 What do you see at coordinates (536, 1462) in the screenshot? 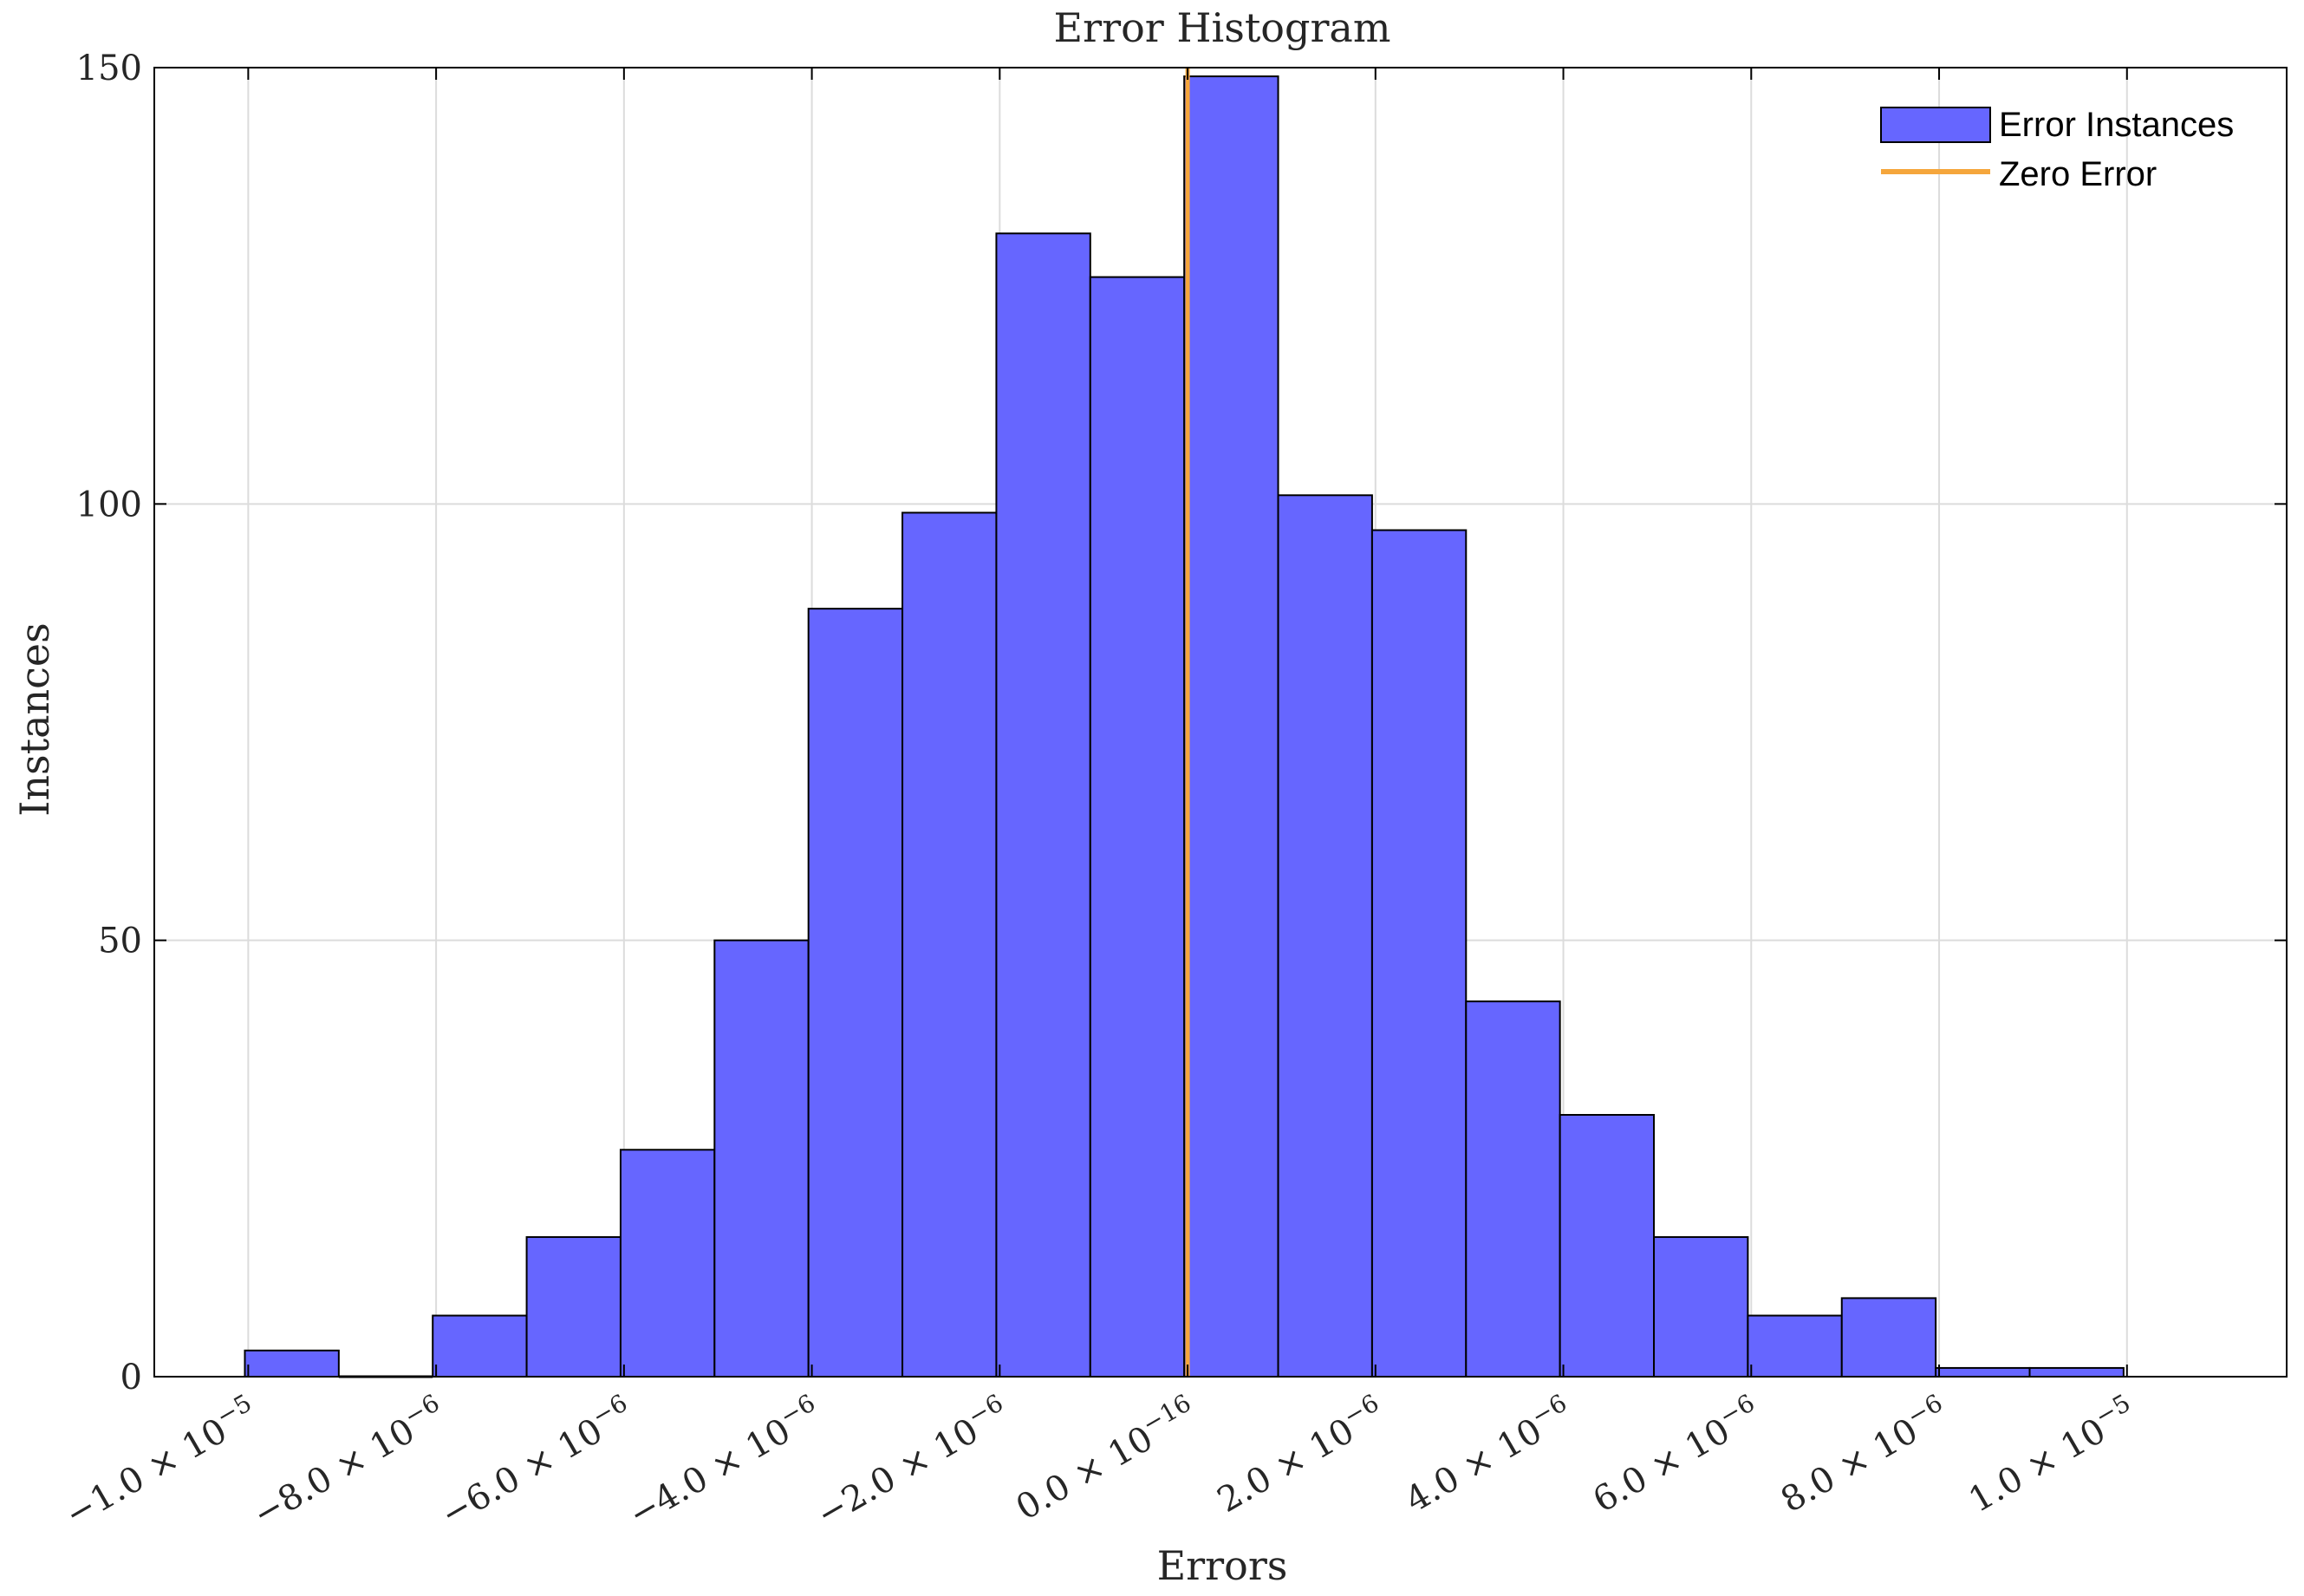
I see `x-tick-label: −6.0 × 10−6` at bounding box center [536, 1462].